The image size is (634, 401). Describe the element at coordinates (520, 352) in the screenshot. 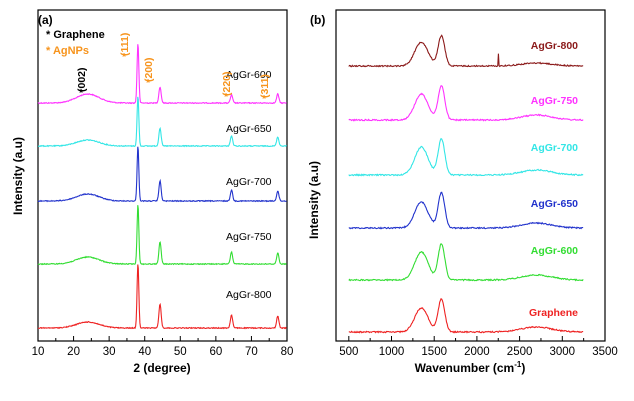

I see `x-tick-label: 2500` at that location.